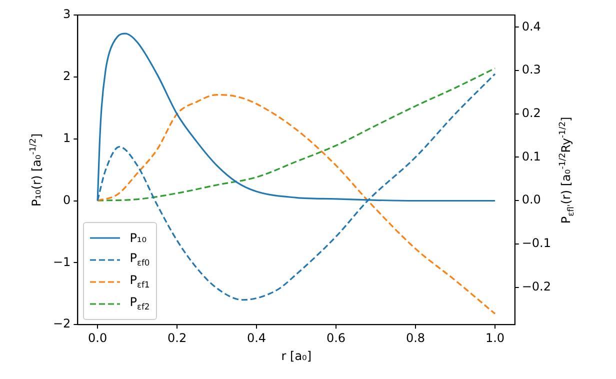 The width and height of the screenshot is (616, 379). Describe the element at coordinates (138, 237) in the screenshot. I see `legend-label: P₁₀` at that location.